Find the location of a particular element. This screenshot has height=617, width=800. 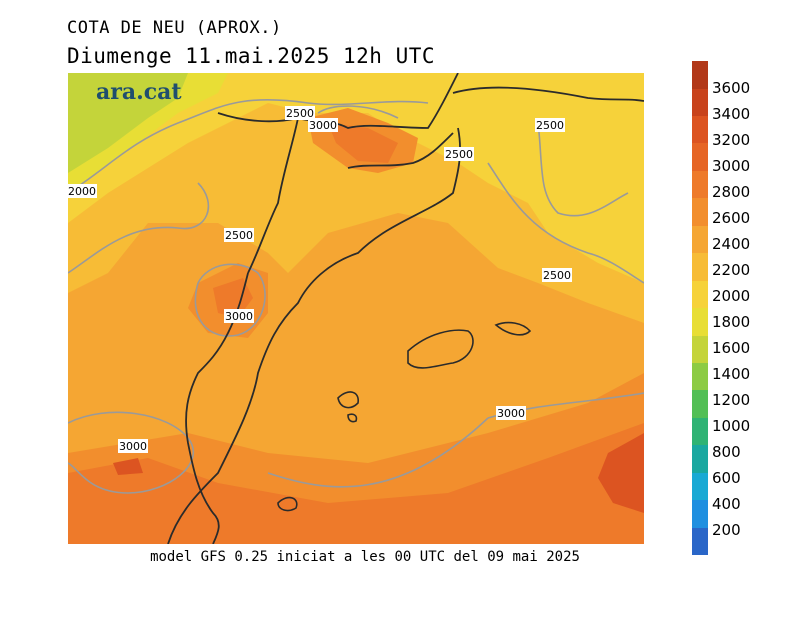

colorbar-tick-label: 3000 is located at coordinates (731, 166).